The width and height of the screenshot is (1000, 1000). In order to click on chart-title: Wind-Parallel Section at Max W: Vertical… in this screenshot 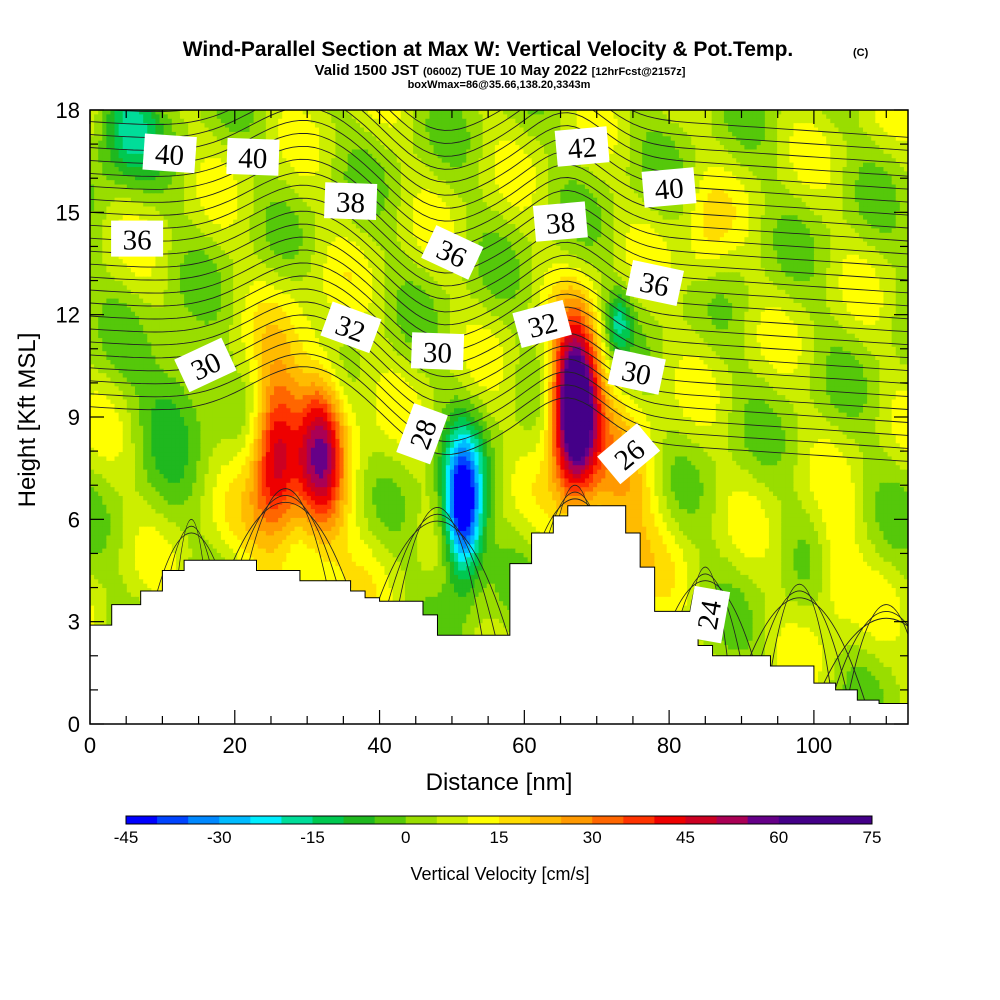, I will do `click(488, 49)`.